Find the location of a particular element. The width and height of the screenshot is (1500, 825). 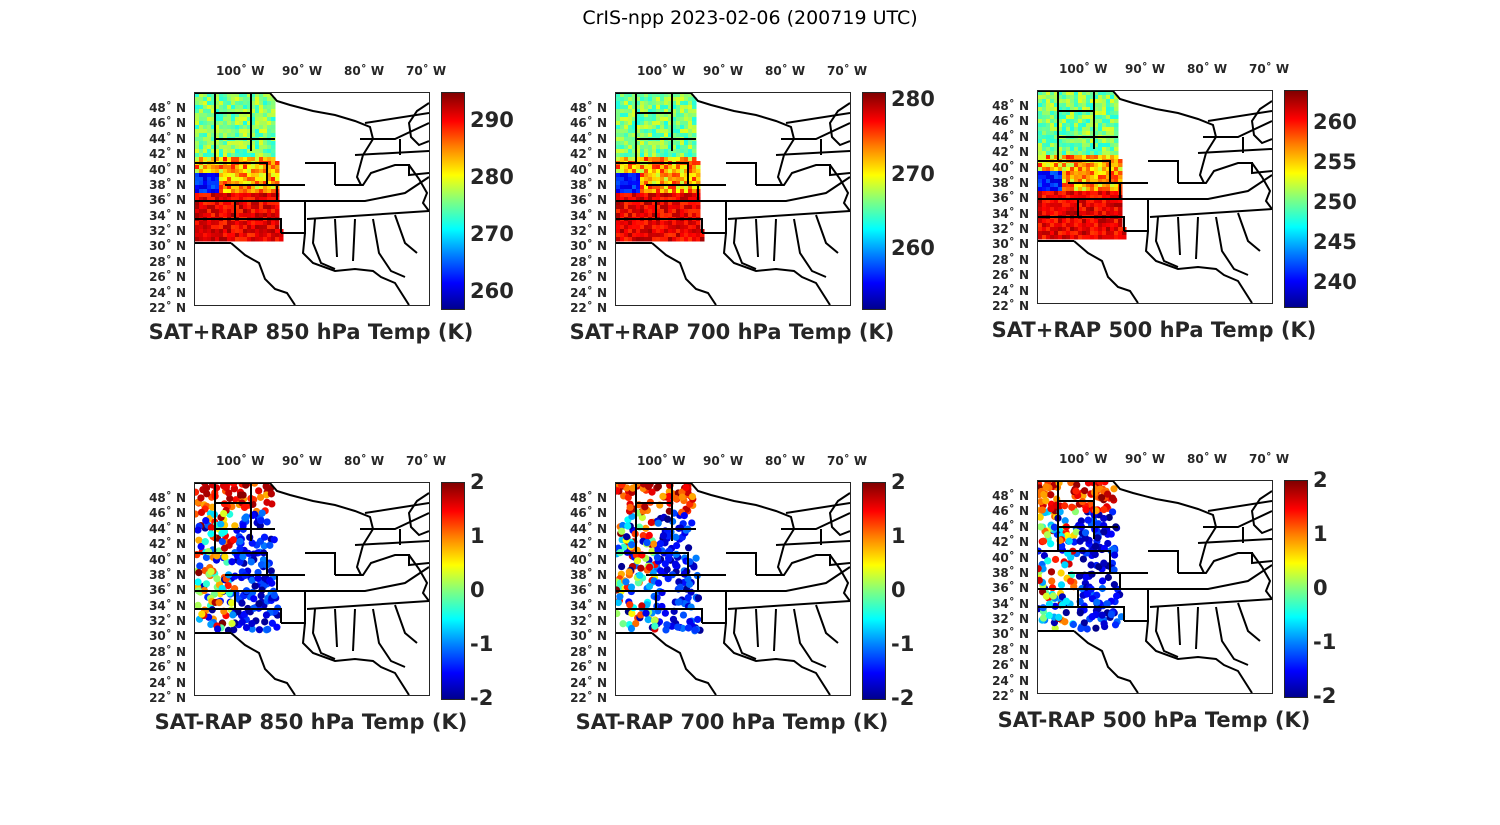

latitude-label: 48˚ N is located at coordinates (167, 498).